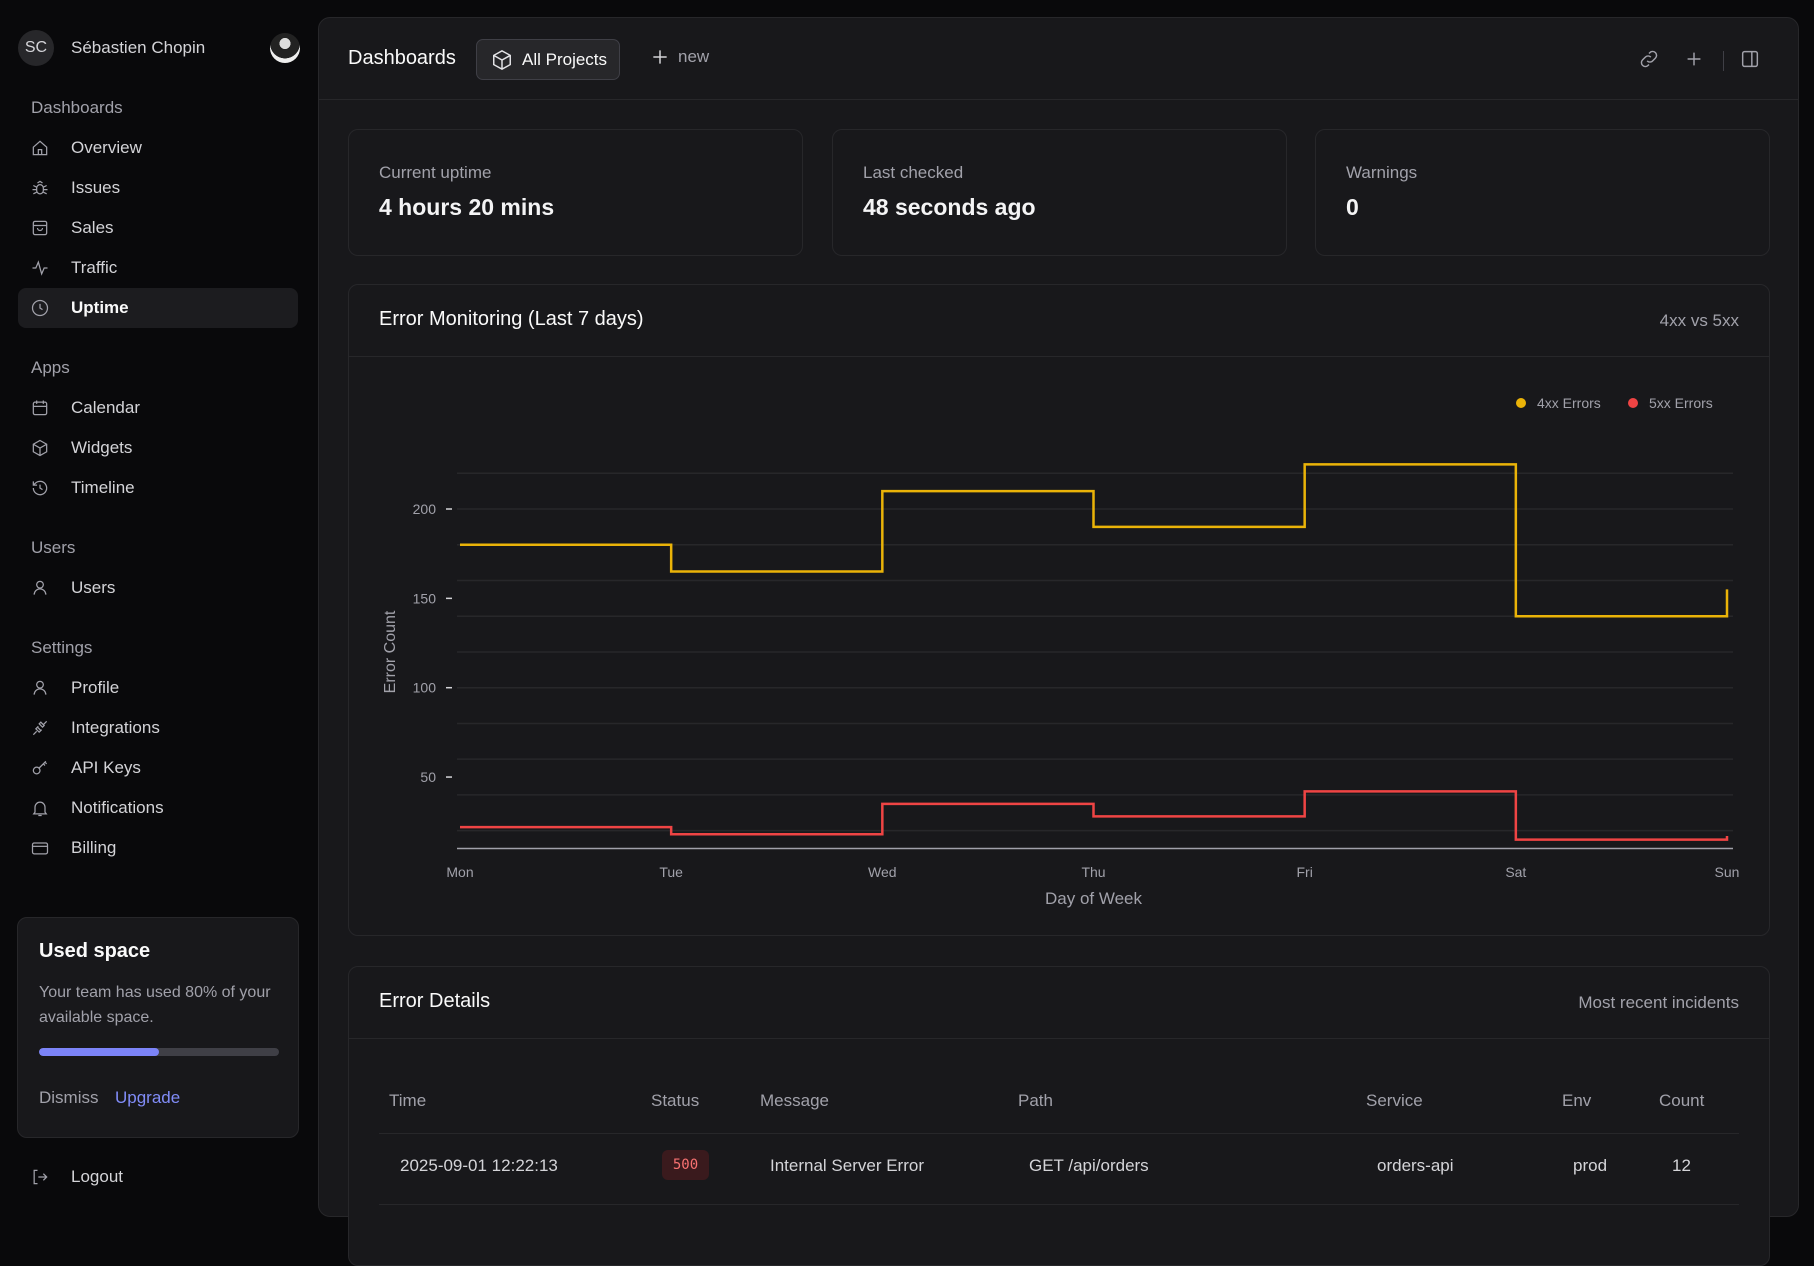  What do you see at coordinates (158, 488) in the screenshot?
I see `sidebar-item-timeline: Timeline` at bounding box center [158, 488].